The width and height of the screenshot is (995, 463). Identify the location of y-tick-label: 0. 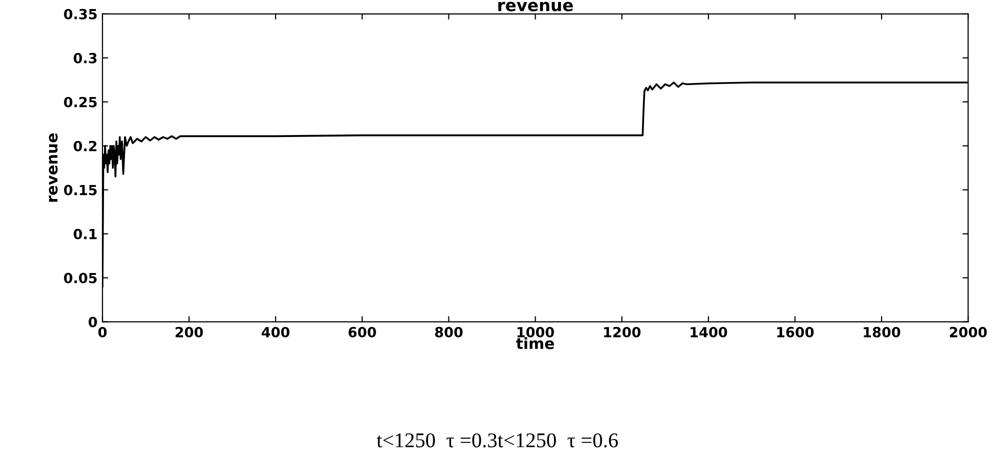
(92, 322).